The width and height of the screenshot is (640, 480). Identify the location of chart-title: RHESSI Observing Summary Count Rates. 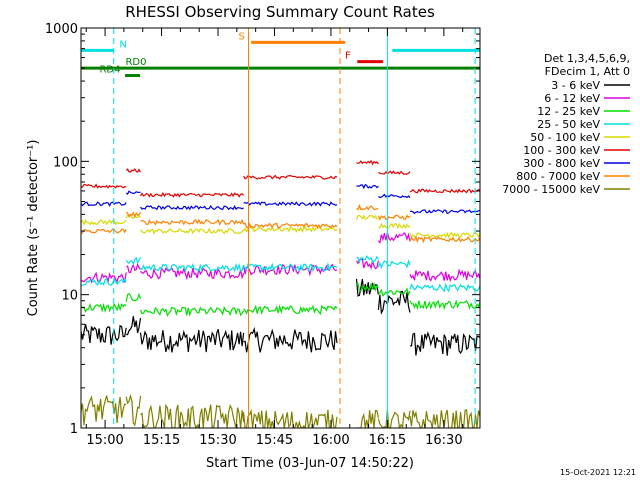
(280, 12).